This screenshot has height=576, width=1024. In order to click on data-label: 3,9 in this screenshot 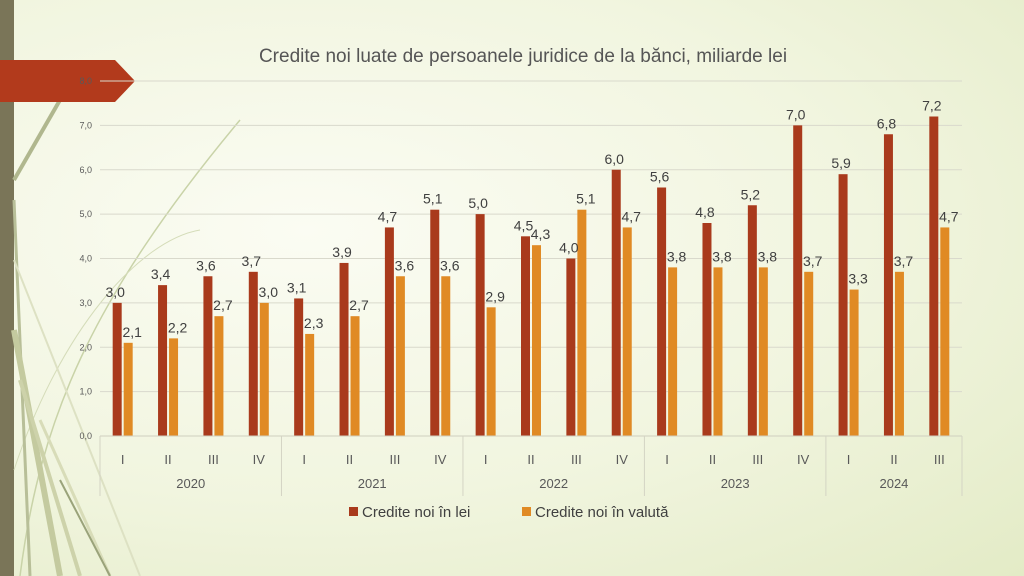, I will do `click(342, 252)`.